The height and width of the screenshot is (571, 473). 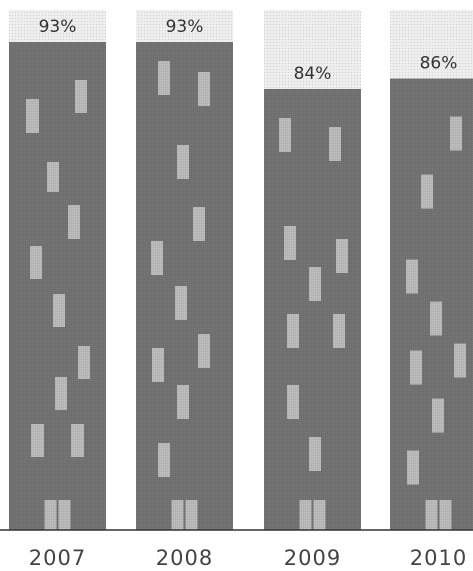 What do you see at coordinates (313, 74) in the screenshot?
I see `value-label-2009: 84%` at bounding box center [313, 74].